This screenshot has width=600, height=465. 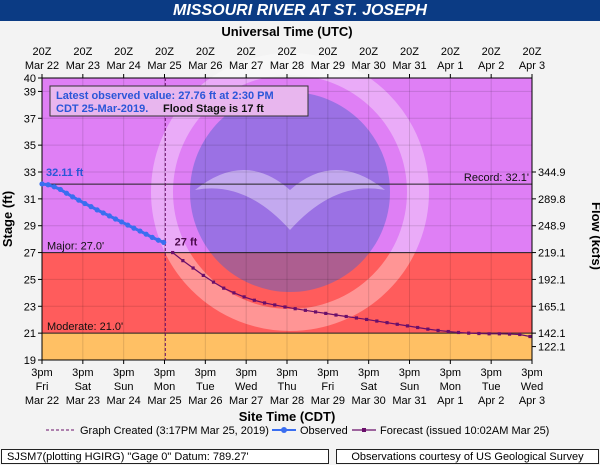 I want to click on bottom-tick-l2-4: Tue, so click(x=205, y=387).